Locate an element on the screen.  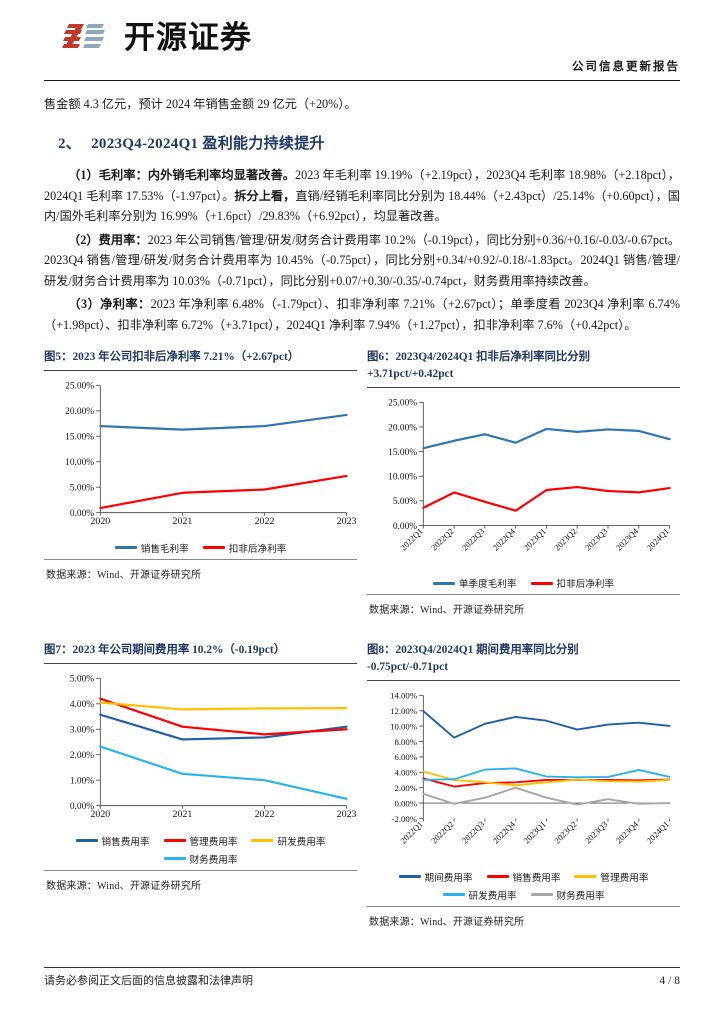
legend-item: 单季度毛利率 is located at coordinates (474, 583).